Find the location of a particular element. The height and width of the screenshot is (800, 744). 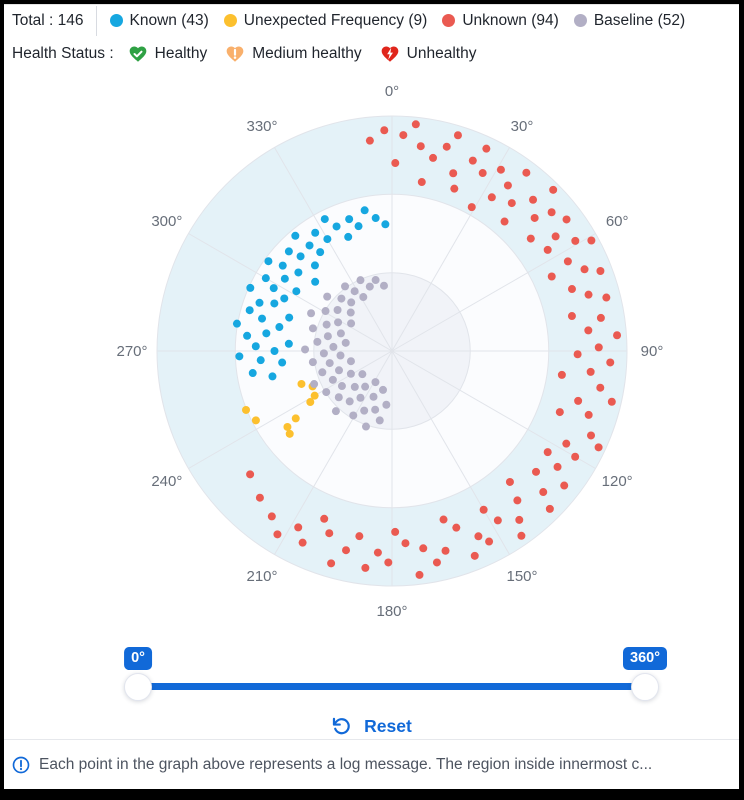

slider-handle-max is located at coordinates (645, 687).